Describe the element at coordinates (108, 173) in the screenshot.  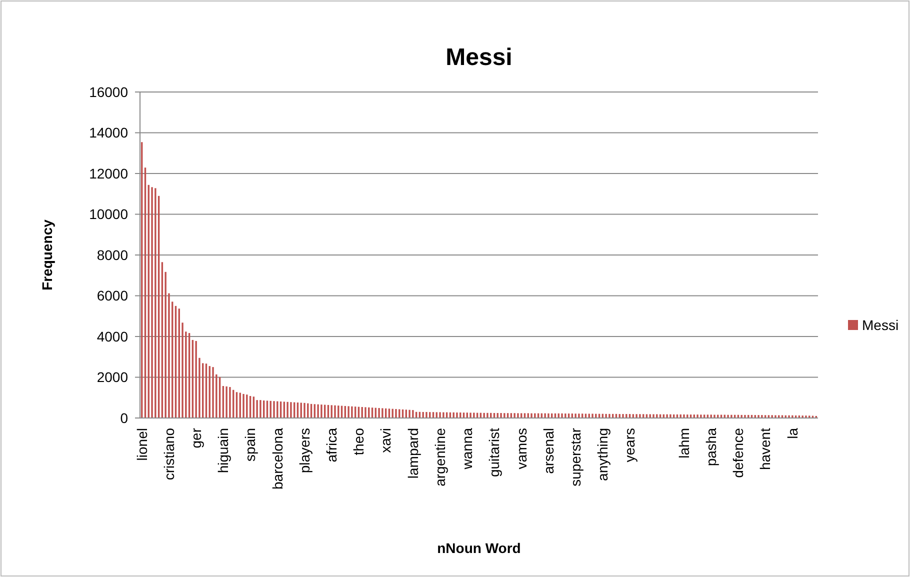
I see `y-tick-label: 12000` at that location.